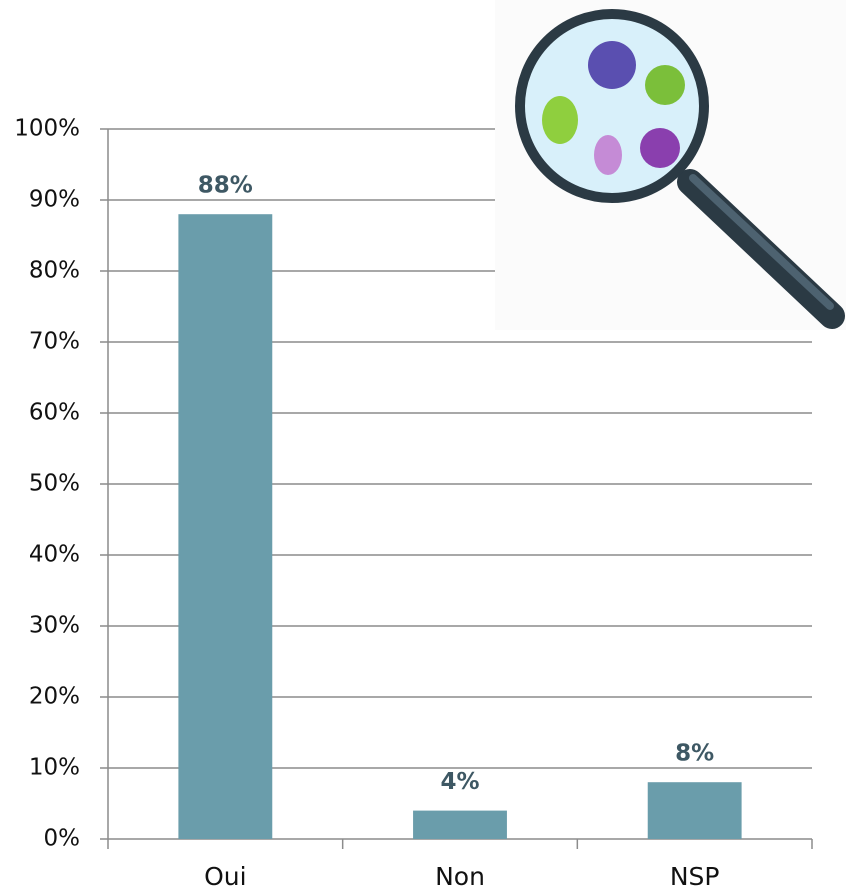 The height and width of the screenshot is (893, 846). What do you see at coordinates (47, 129) in the screenshot?
I see `y-tick-label: 100%` at bounding box center [47, 129].